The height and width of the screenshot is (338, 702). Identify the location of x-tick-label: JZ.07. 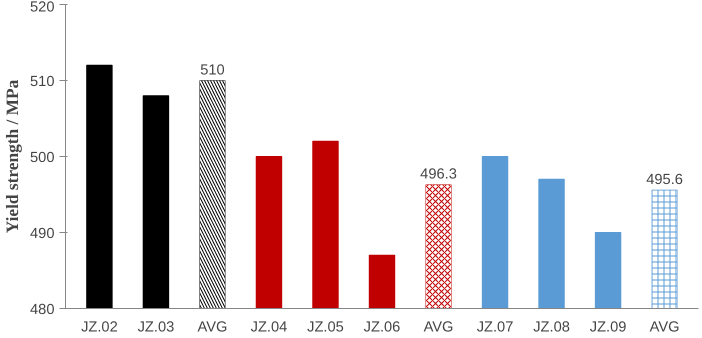
(495, 328).